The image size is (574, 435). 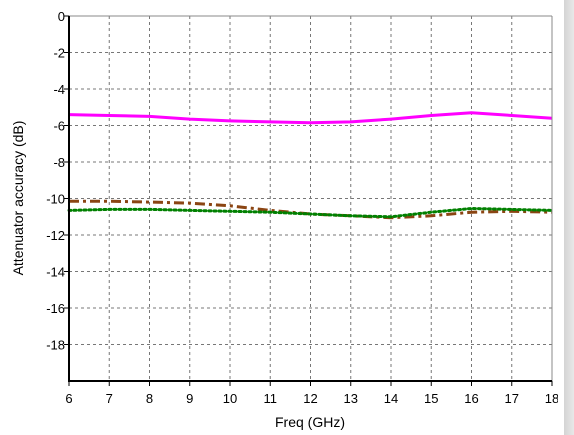 I want to click on x-tick-label: 17, so click(x=512, y=398).